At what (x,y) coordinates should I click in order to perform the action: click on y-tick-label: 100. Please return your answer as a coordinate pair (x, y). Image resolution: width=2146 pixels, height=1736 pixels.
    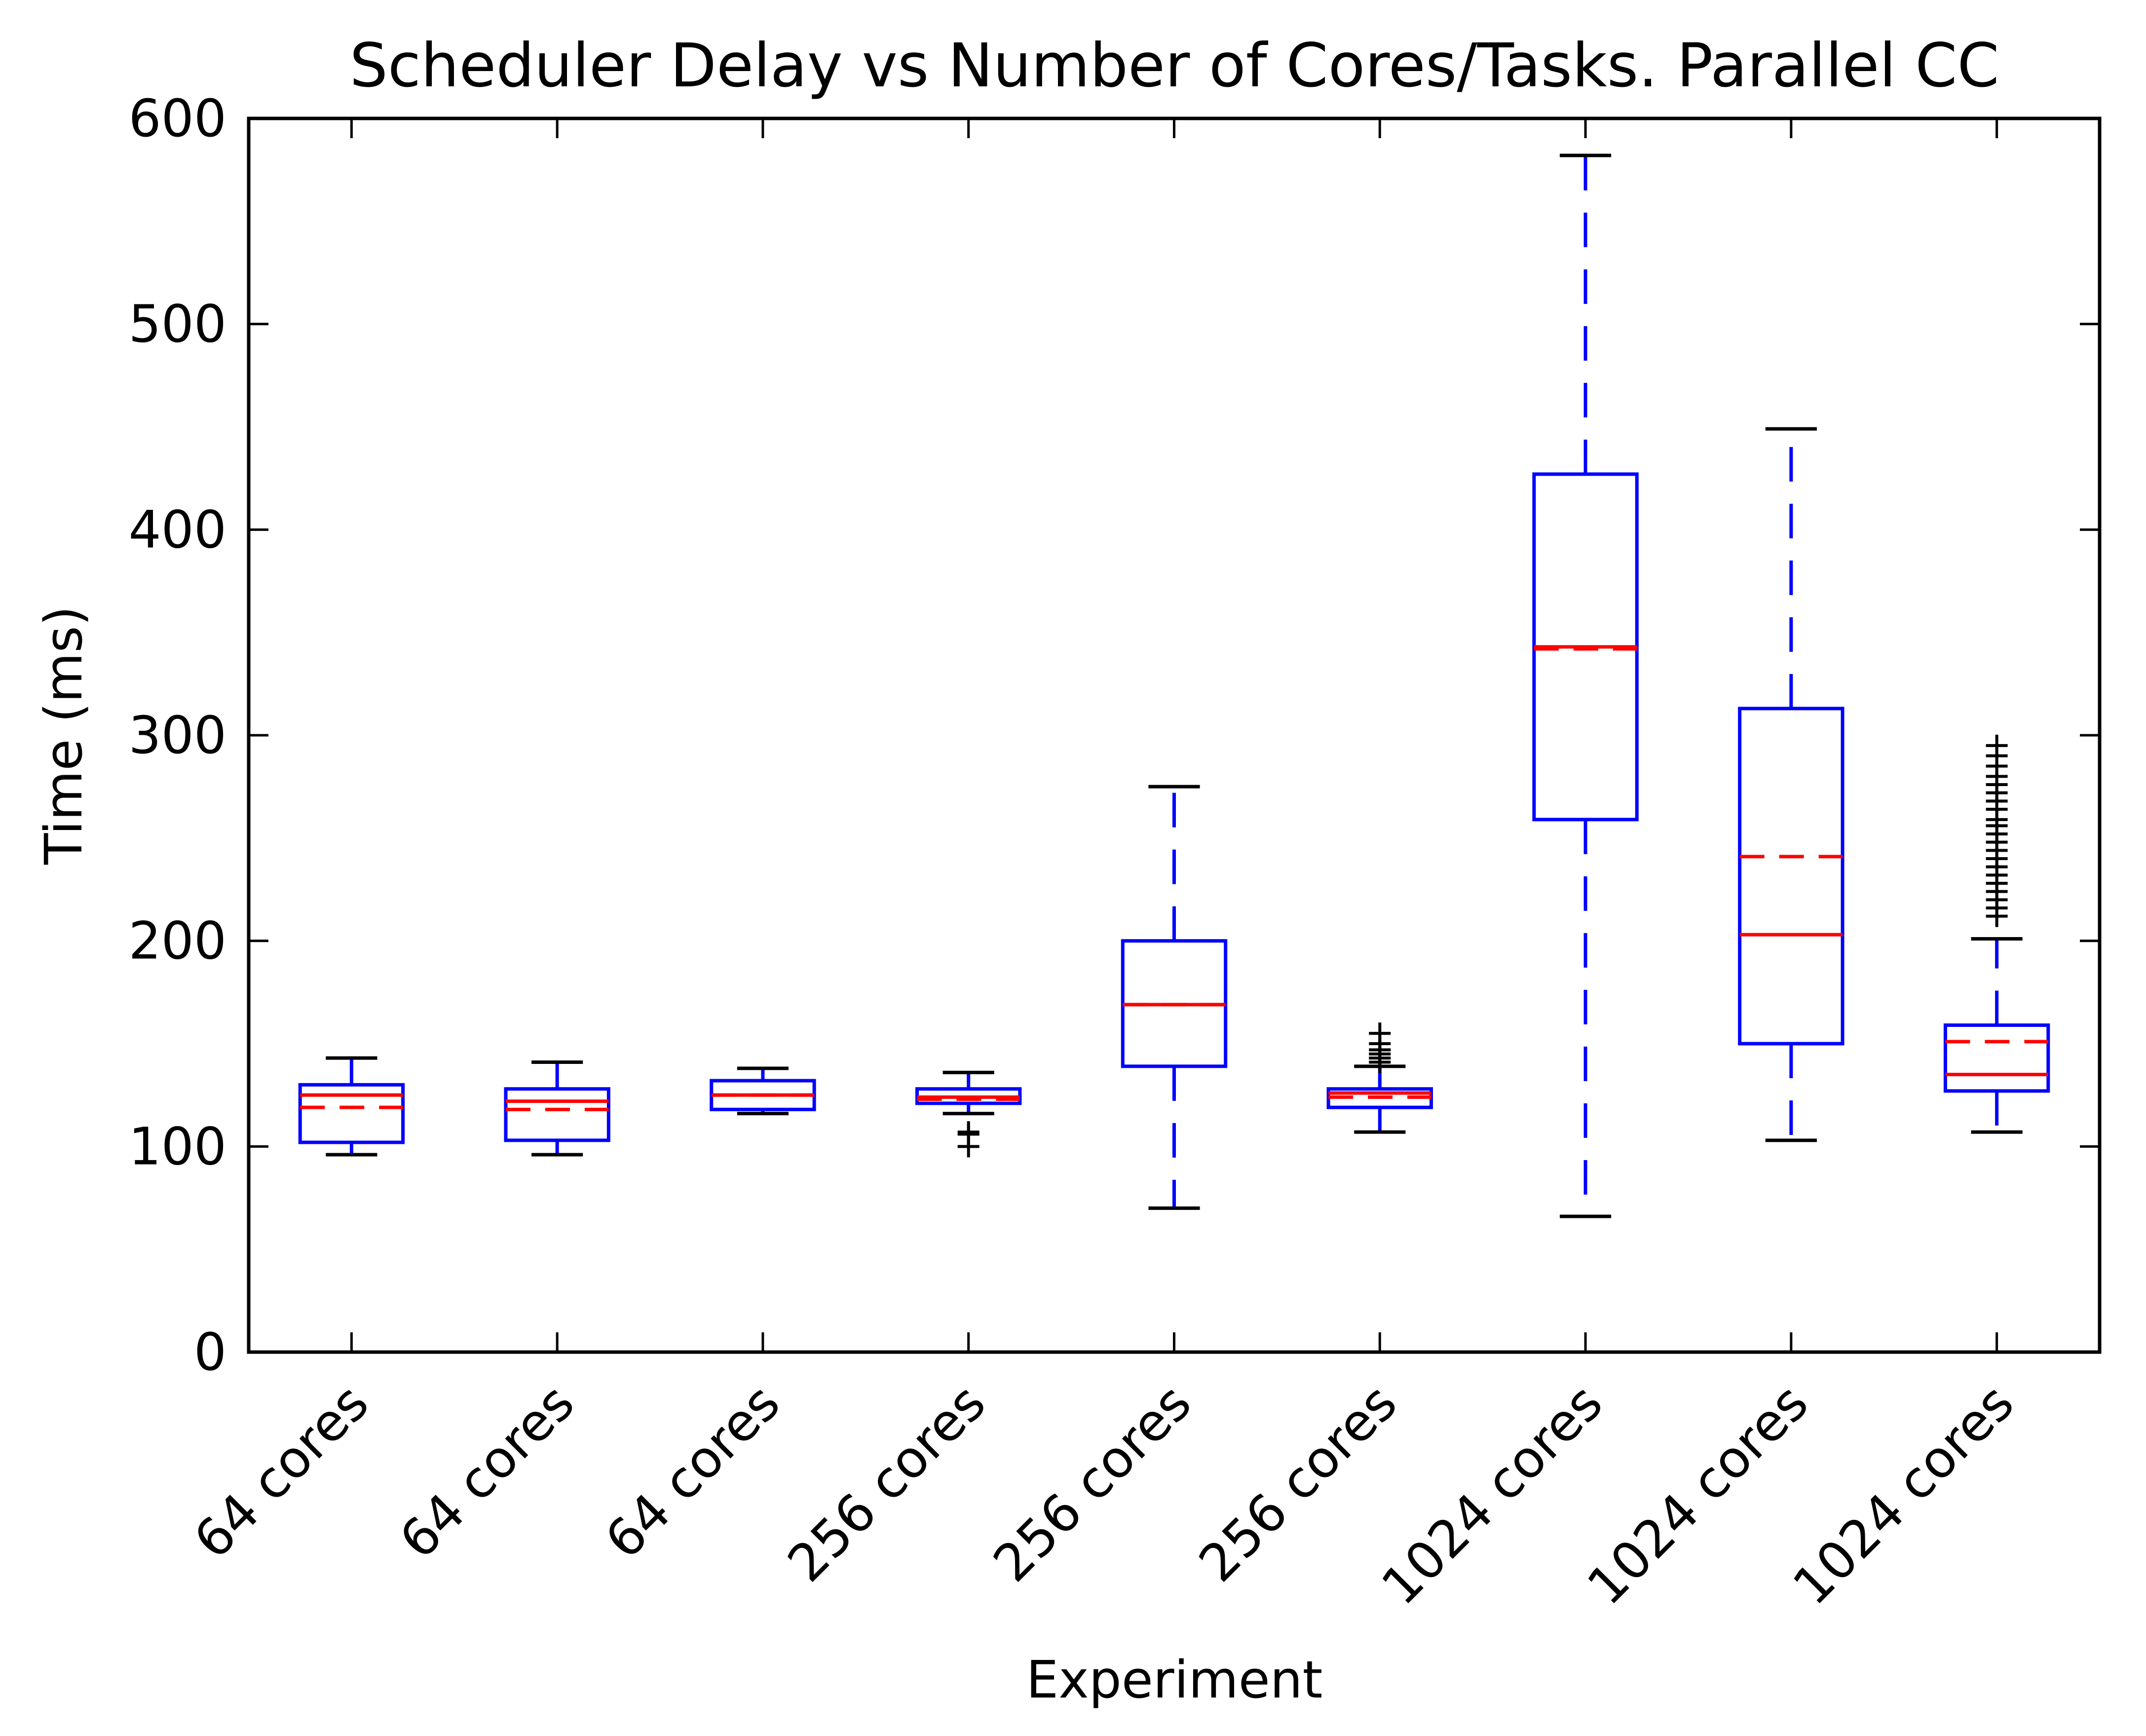
    Looking at the image, I should click on (177, 1146).